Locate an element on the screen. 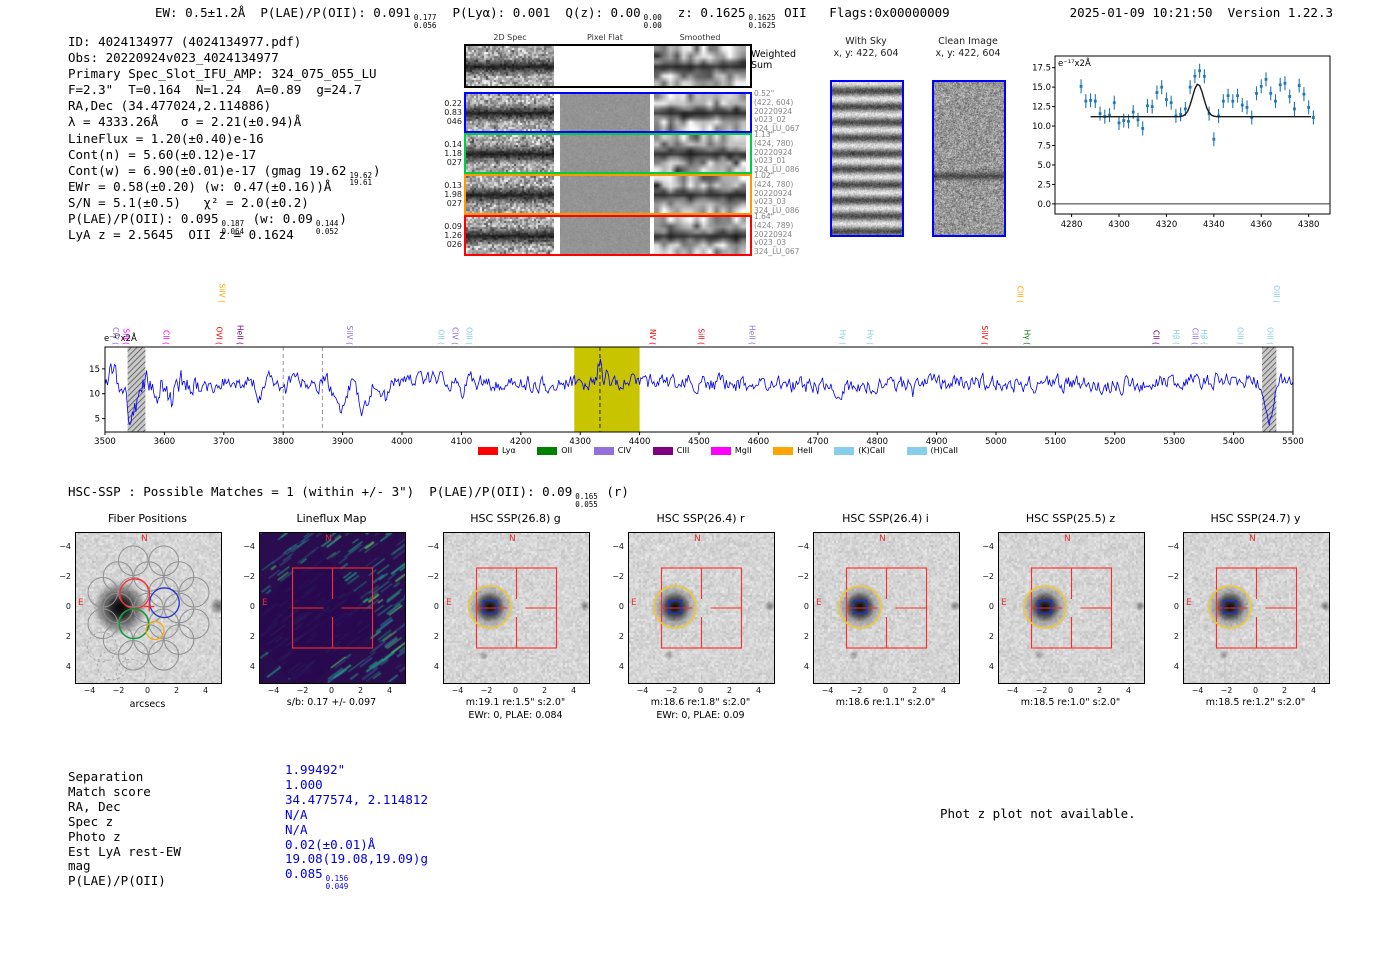  text-segment: Cont(n) = 5.60(±0.12)e-17 is located at coordinates (162, 154).